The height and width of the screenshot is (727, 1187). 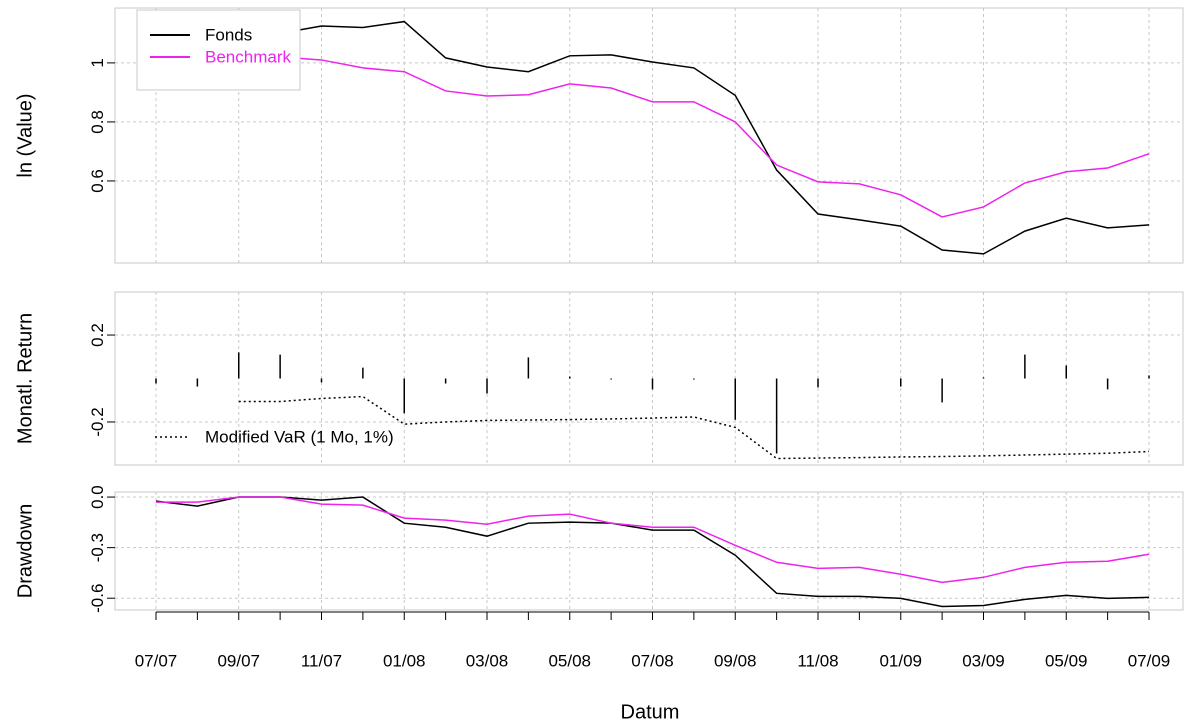 I want to click on x-tick-label: 07/09, so click(x=1149, y=660).